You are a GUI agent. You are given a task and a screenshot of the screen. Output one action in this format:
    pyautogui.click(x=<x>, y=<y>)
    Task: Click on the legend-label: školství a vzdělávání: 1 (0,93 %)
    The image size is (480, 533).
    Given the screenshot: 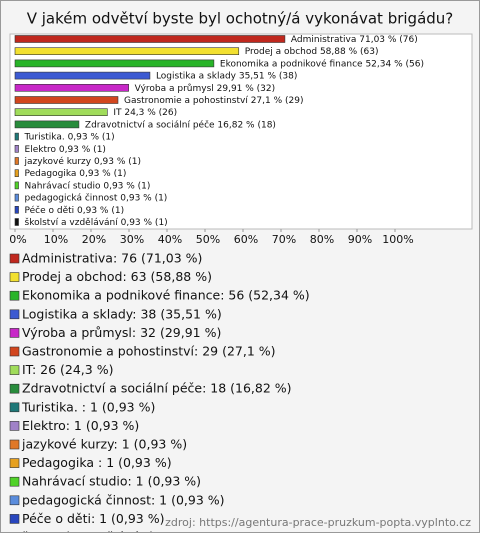 What is the action you would take?
    pyautogui.click(x=123, y=531)
    